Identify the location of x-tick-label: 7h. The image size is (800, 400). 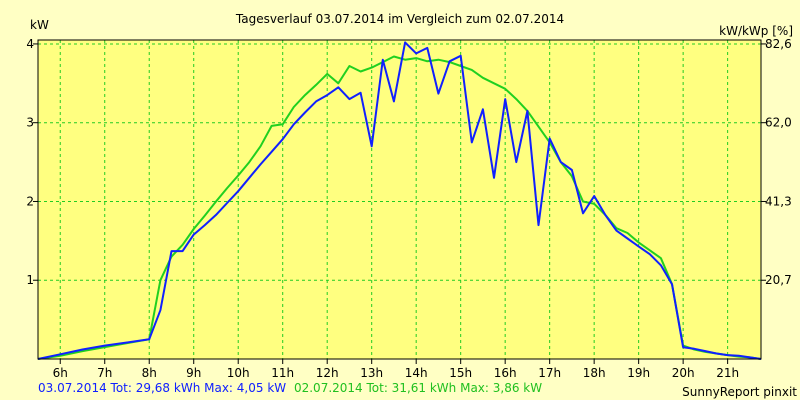
(104, 373).